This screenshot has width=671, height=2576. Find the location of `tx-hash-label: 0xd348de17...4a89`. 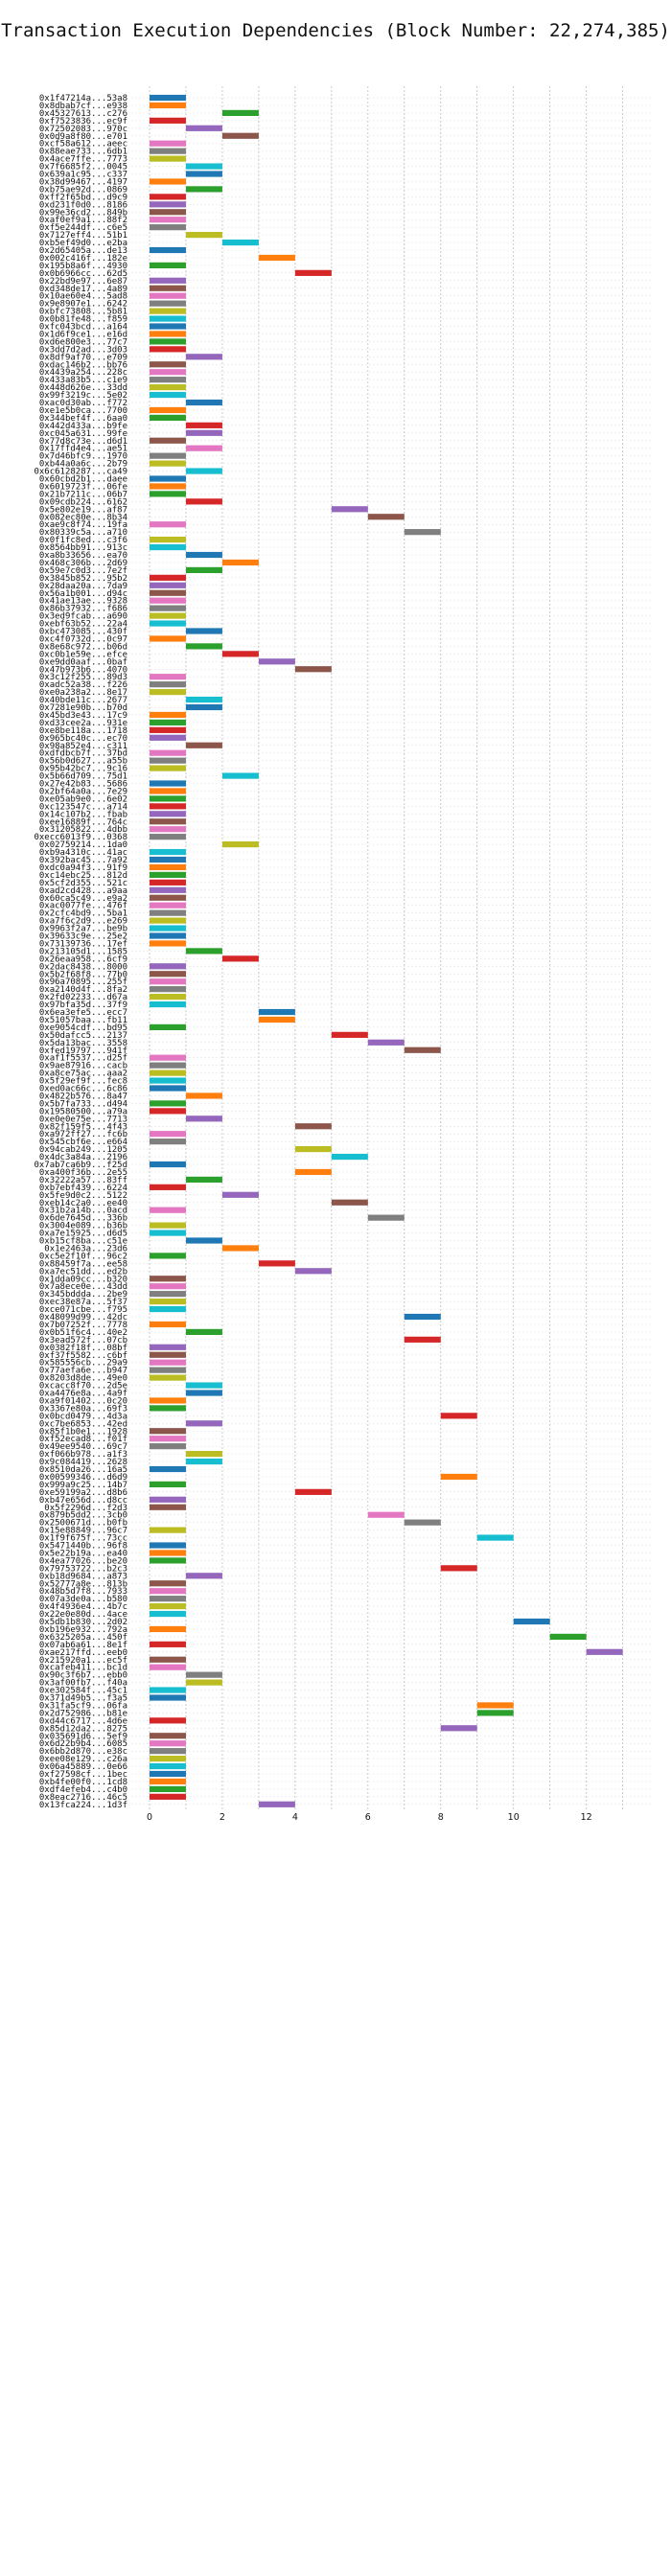

tx-hash-label: 0xd348de17...4a89 is located at coordinates (83, 289).